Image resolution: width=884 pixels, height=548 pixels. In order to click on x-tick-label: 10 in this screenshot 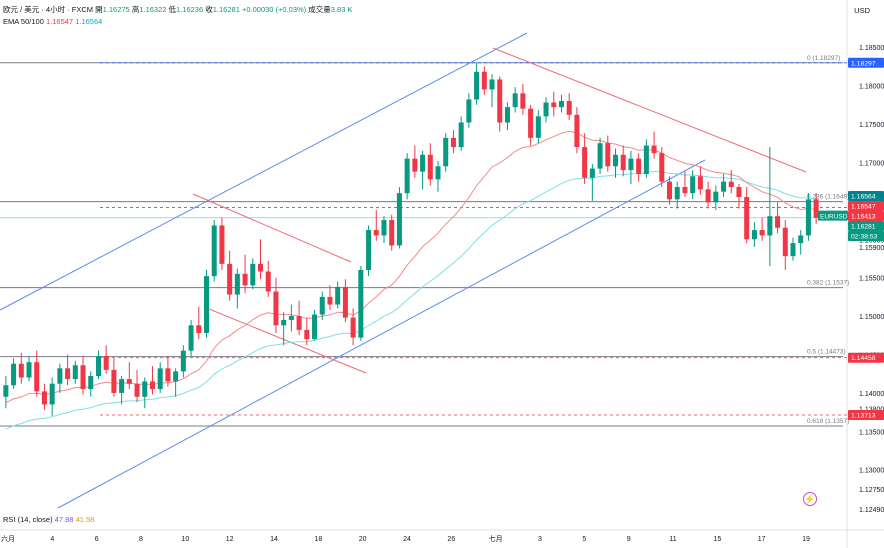, I will do `click(185, 539)`.